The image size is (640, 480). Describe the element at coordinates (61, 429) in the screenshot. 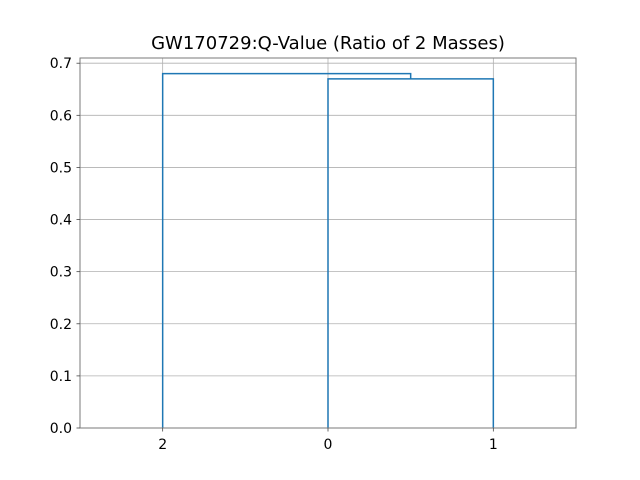

I see `y-tick-label: 0.0` at that location.